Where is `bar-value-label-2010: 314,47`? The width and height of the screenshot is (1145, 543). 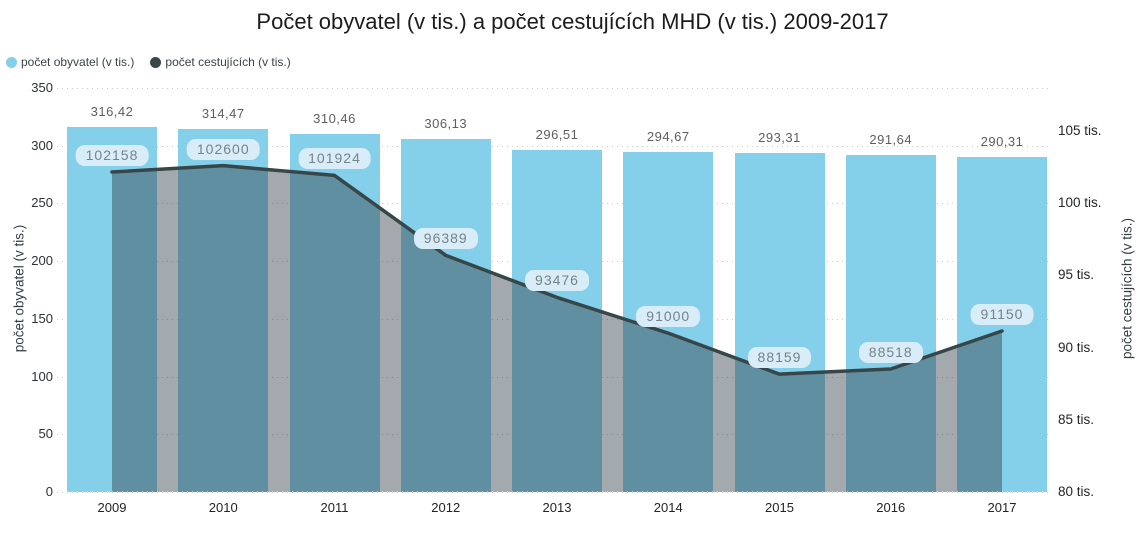
bar-value-label-2010: 314,47 is located at coordinates (223, 113).